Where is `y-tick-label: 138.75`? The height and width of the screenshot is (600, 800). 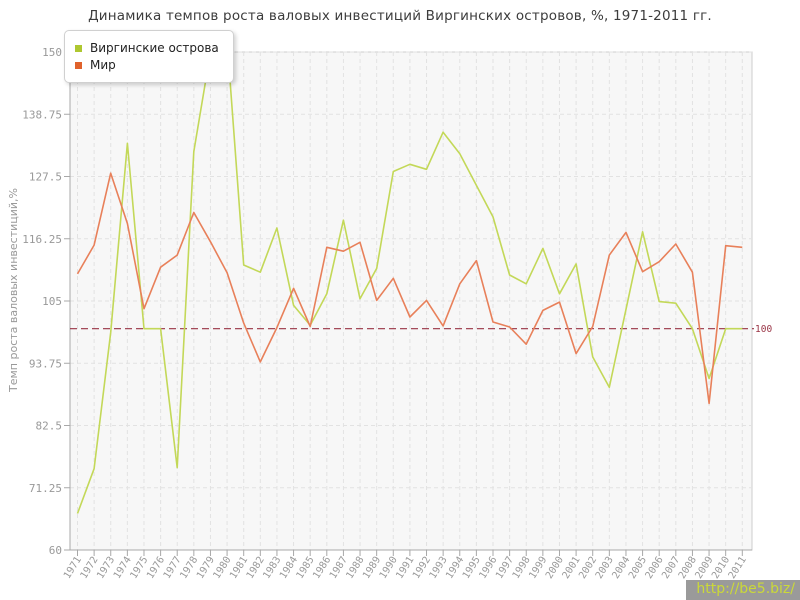
y-tick-label: 138.75 is located at coordinates (42, 114).